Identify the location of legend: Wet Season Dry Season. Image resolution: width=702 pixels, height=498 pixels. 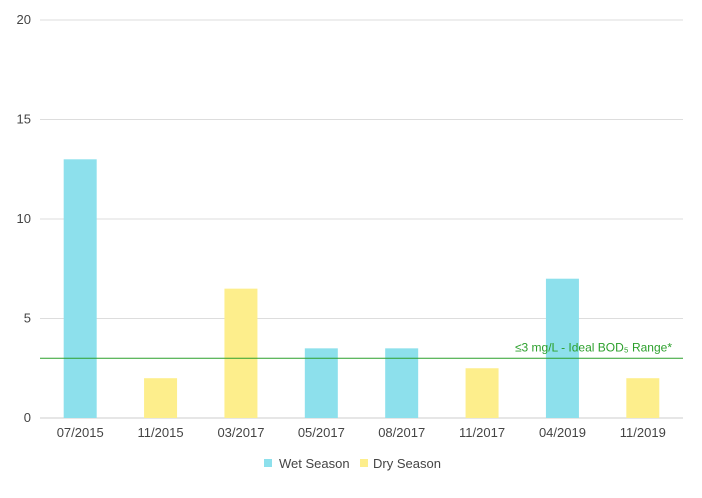
(352, 463).